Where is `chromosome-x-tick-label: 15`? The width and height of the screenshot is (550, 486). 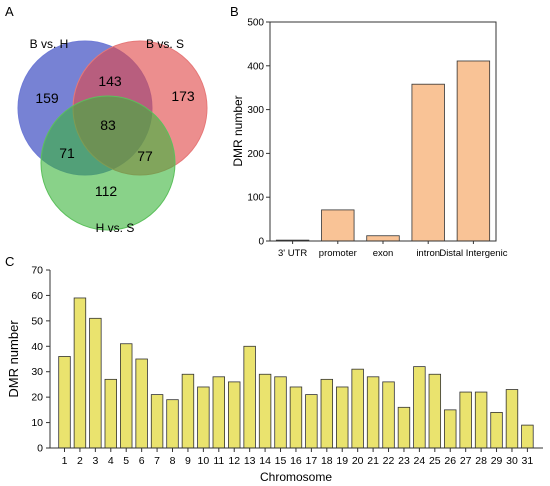 chromosome-x-tick-label: 15 is located at coordinates (281, 461).